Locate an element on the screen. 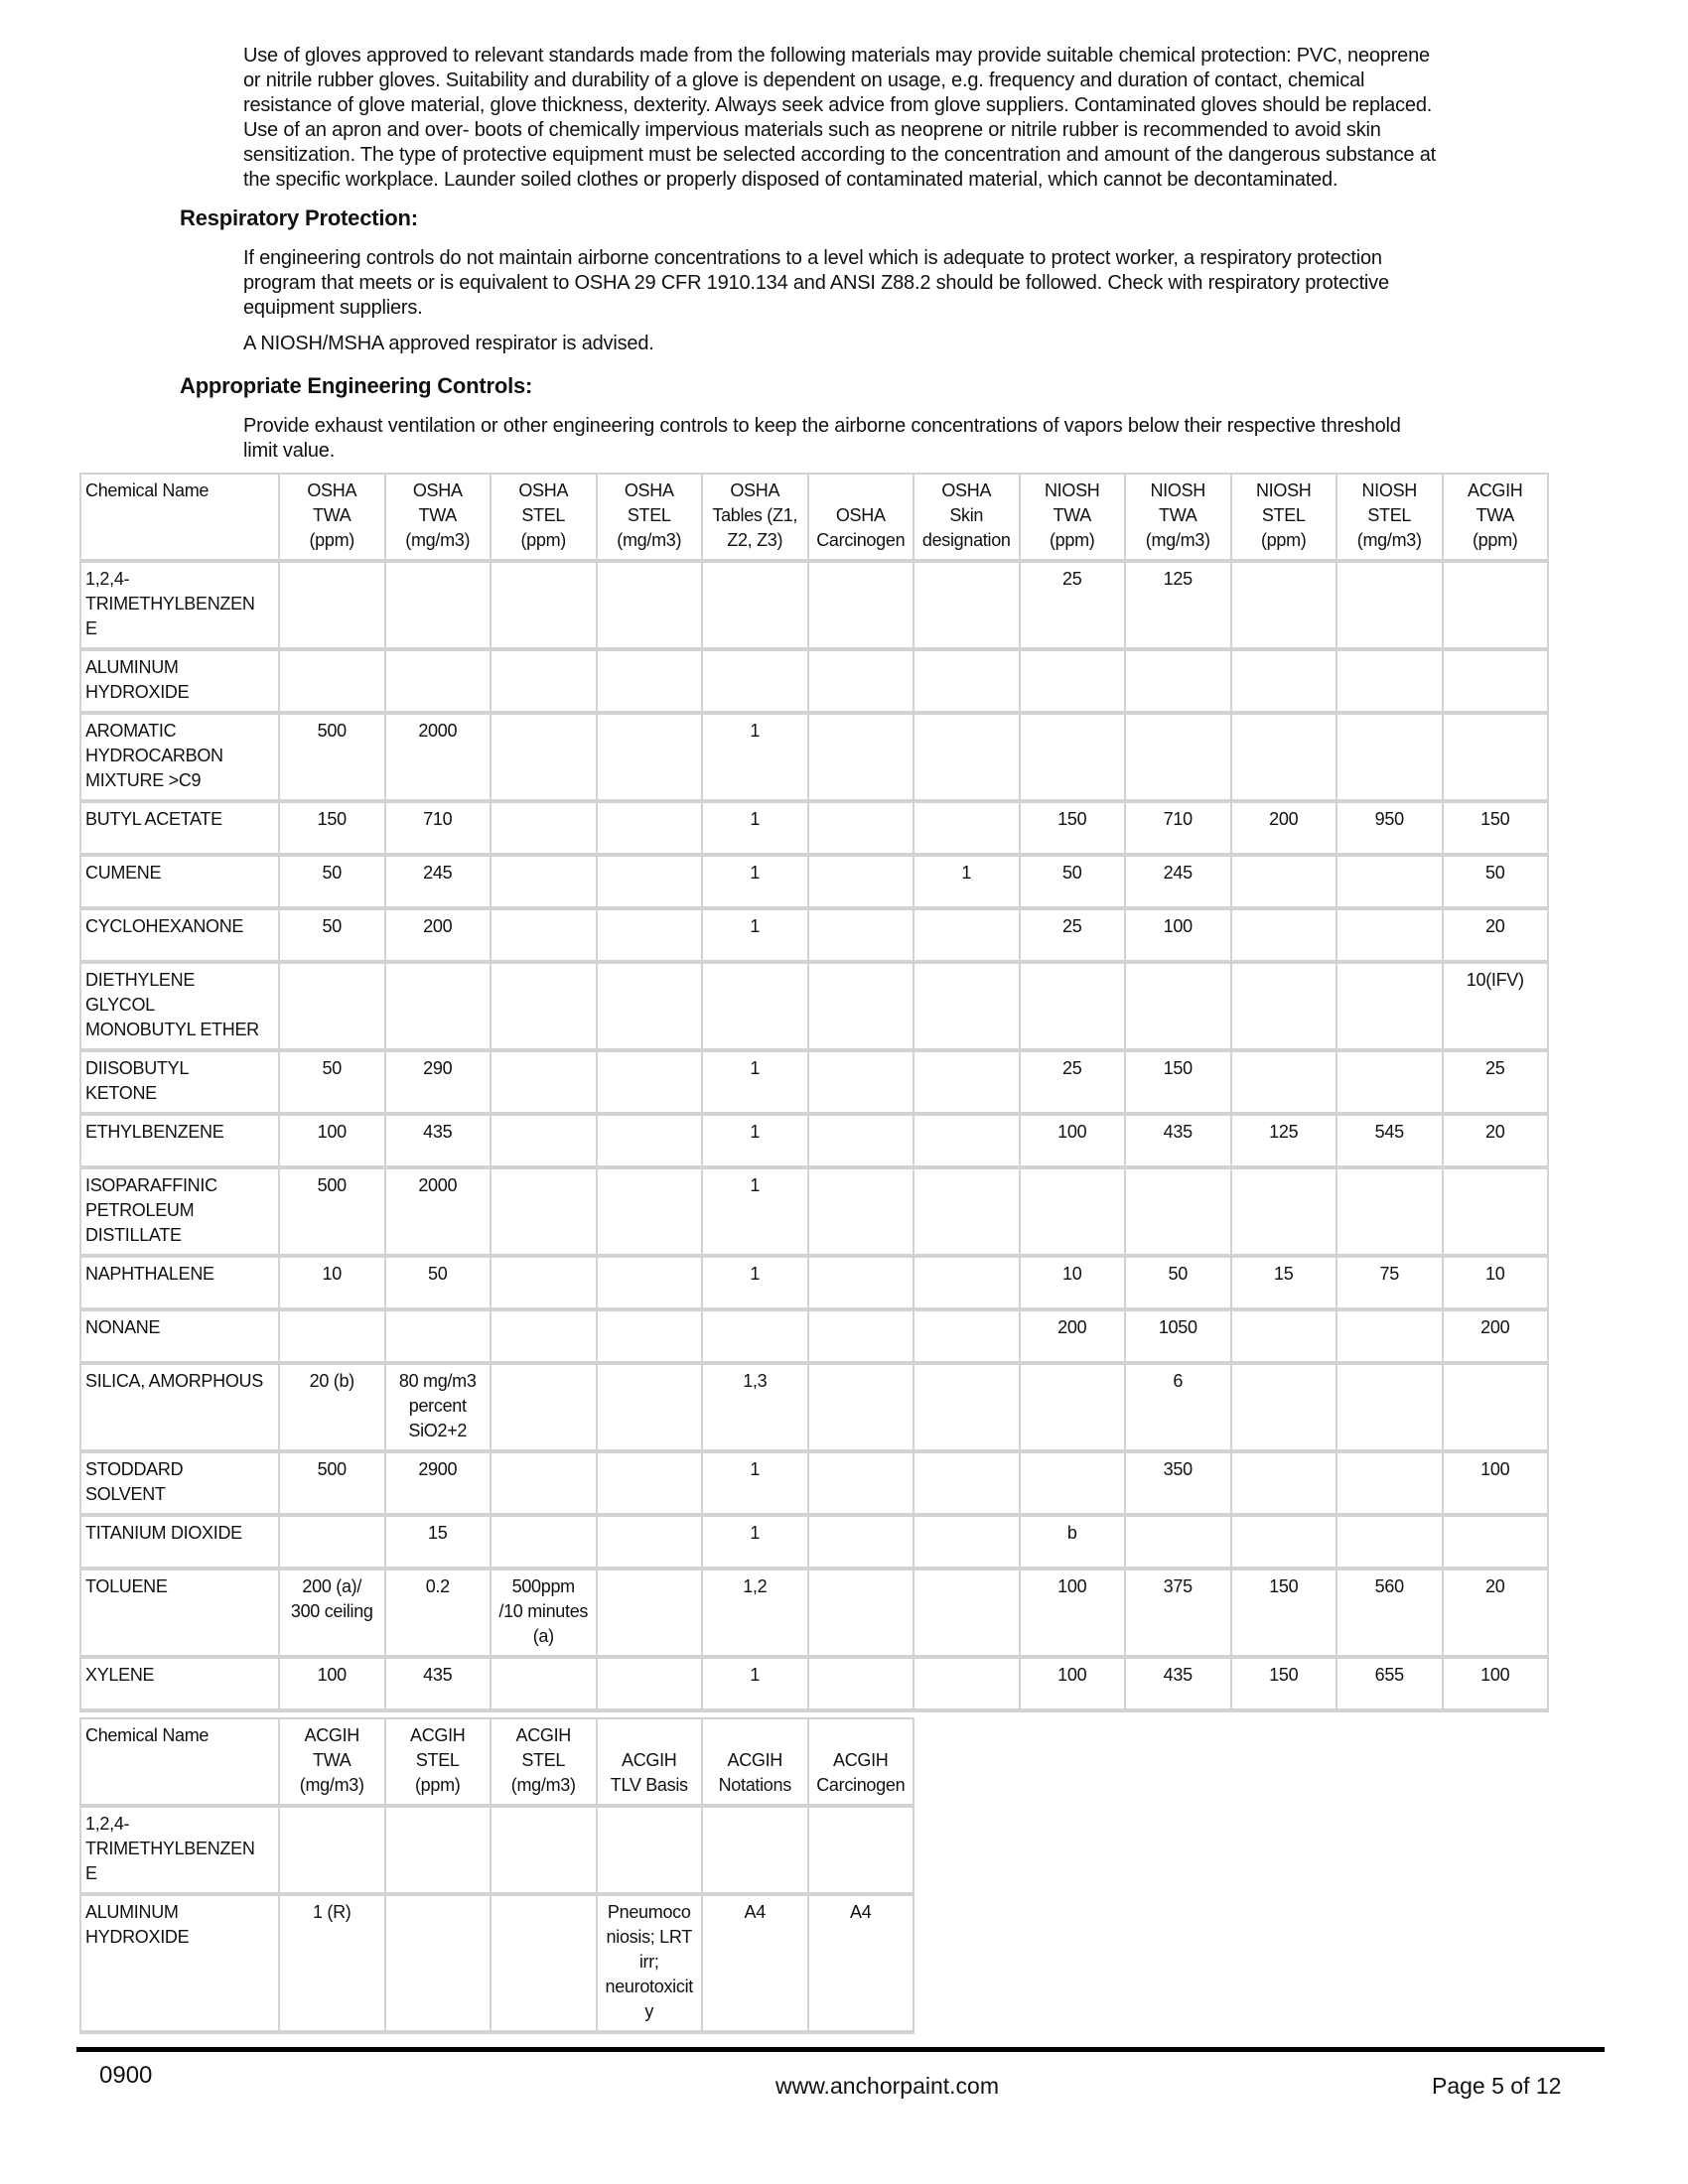 The width and height of the screenshot is (1688, 2184). column-header: Chemical Name is located at coordinates (179, 518).